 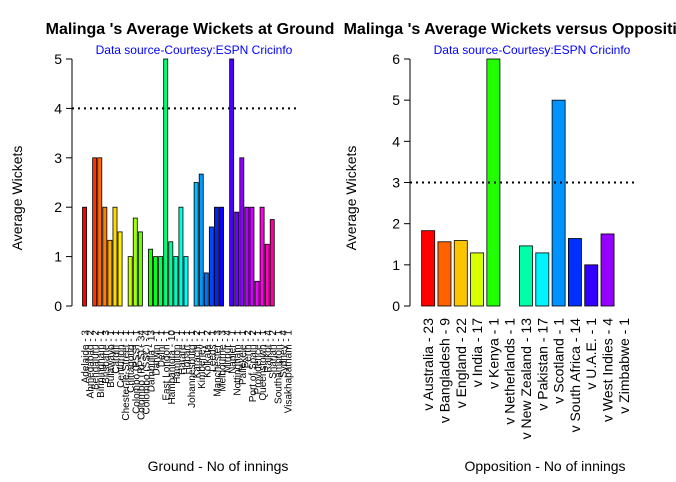 What do you see at coordinates (510, 371) in the screenshot?
I see `opposition-chart-category-label: v Netherlands - 1` at bounding box center [510, 371].